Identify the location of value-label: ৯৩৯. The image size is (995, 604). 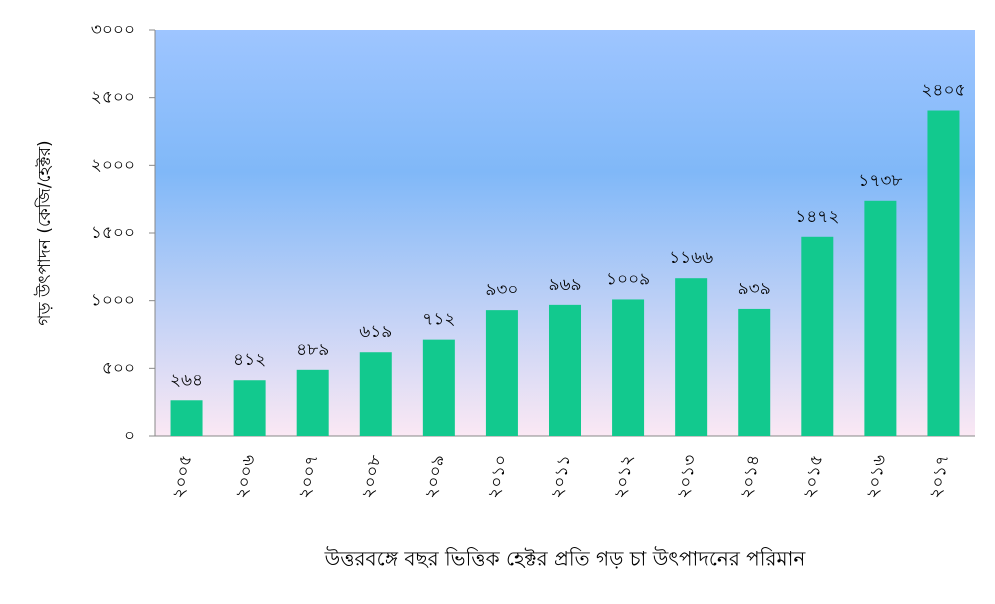
(754, 289).